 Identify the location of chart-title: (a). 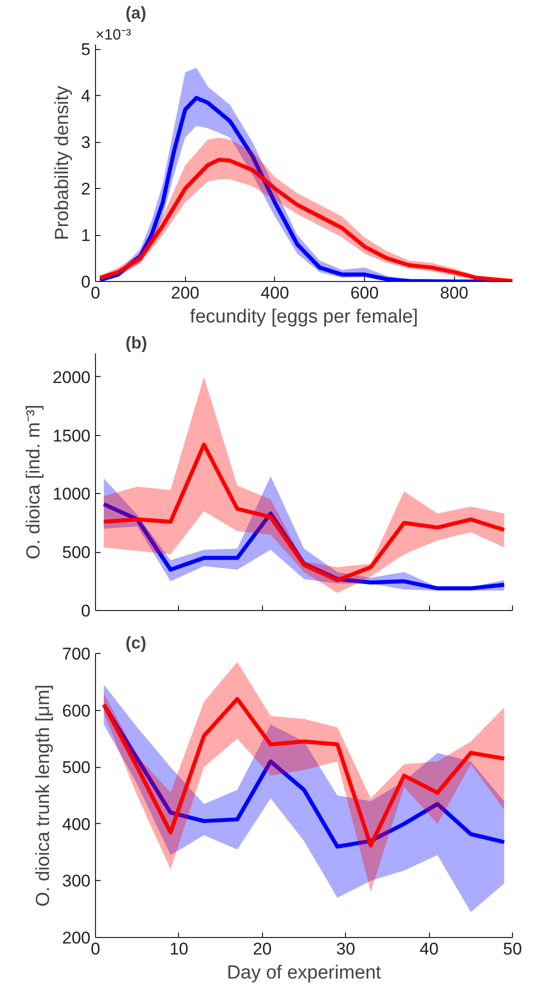
(136, 13).